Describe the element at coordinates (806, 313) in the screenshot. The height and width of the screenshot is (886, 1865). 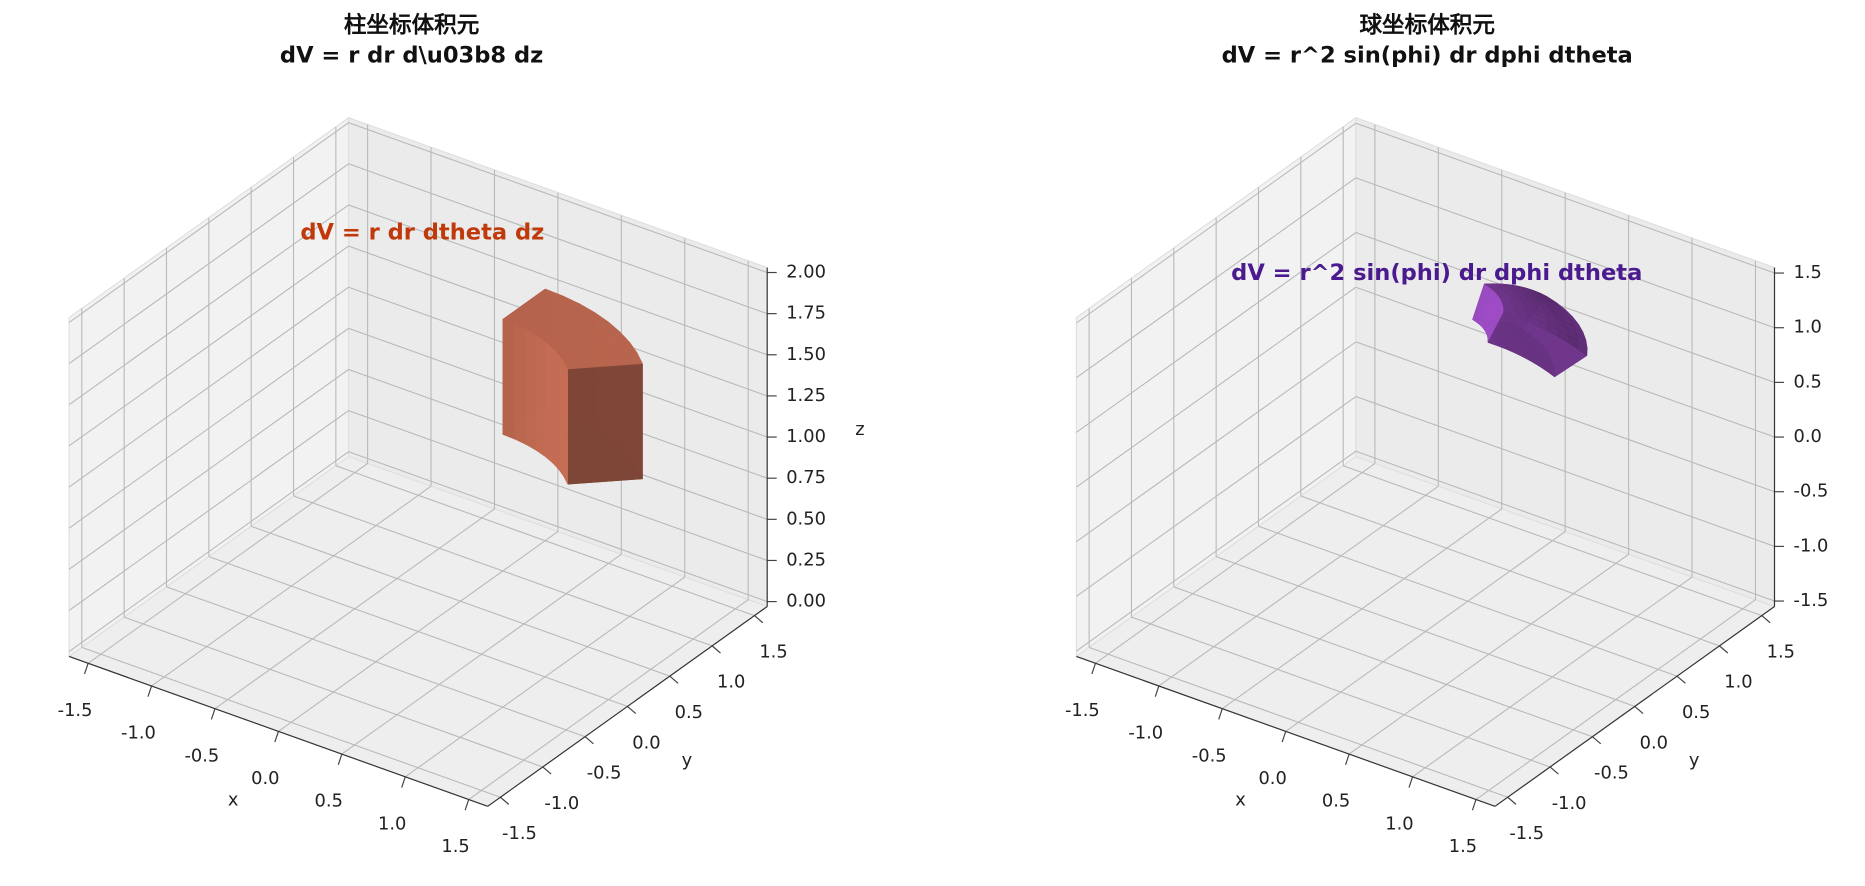
I see `z-tick-label: 1.75` at that location.